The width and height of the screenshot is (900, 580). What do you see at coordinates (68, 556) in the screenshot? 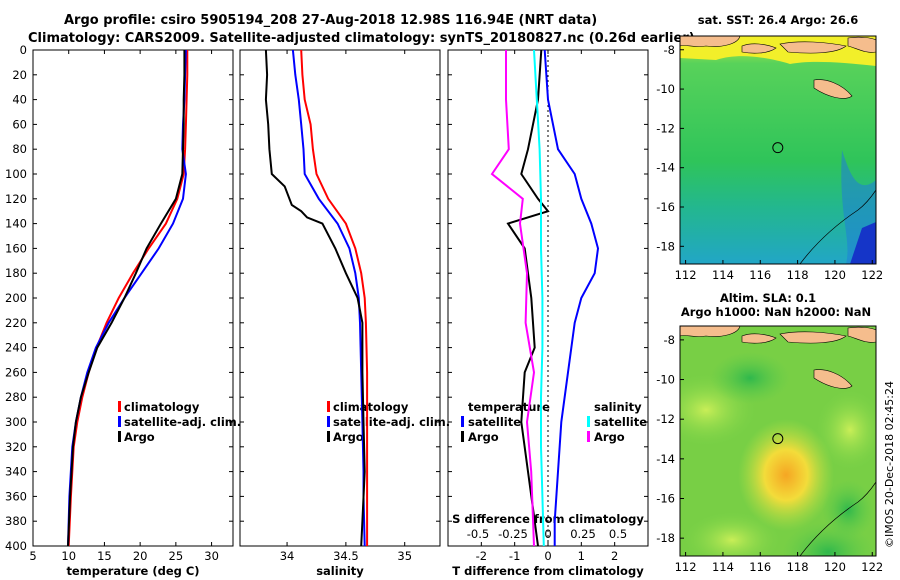
I see `x-tick-label: 10` at bounding box center [68, 556].